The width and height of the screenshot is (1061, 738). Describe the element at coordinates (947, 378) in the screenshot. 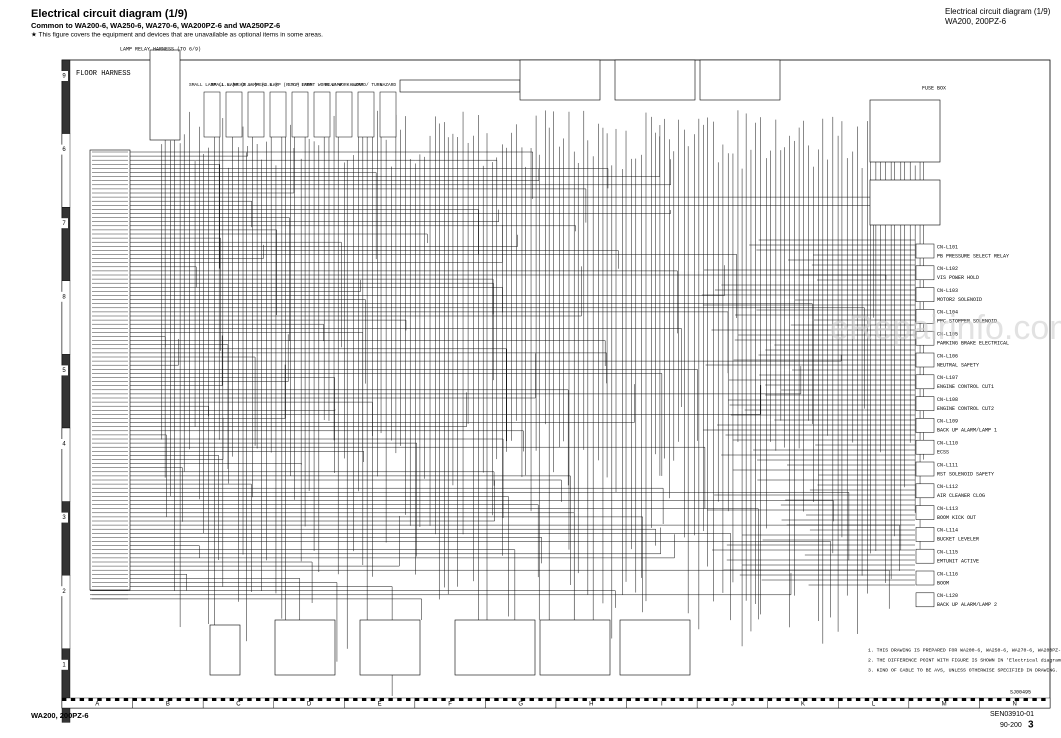

I see `connector-id: CN-L107` at that location.